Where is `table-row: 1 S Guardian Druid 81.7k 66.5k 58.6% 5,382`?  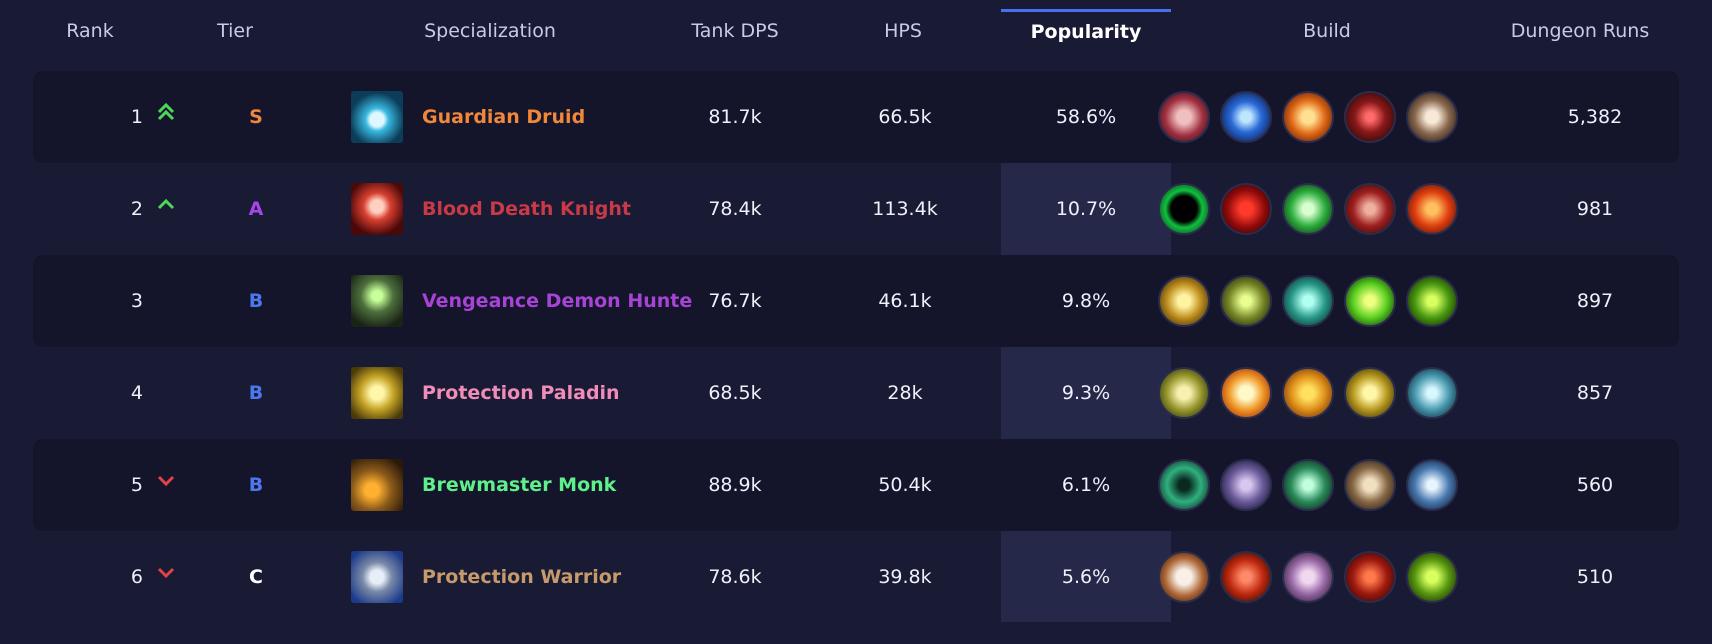 table-row: 1 S Guardian Druid 81.7k 66.5k 58.6% 5,382 is located at coordinates (856, 117).